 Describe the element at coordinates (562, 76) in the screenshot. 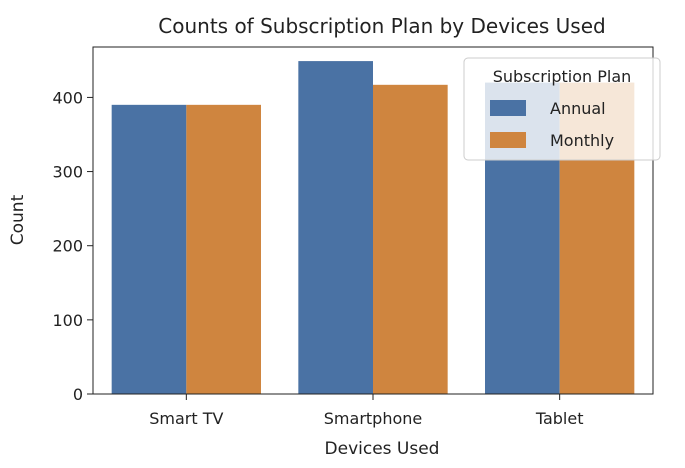

I see `legend-title: Subscription Plan` at that location.